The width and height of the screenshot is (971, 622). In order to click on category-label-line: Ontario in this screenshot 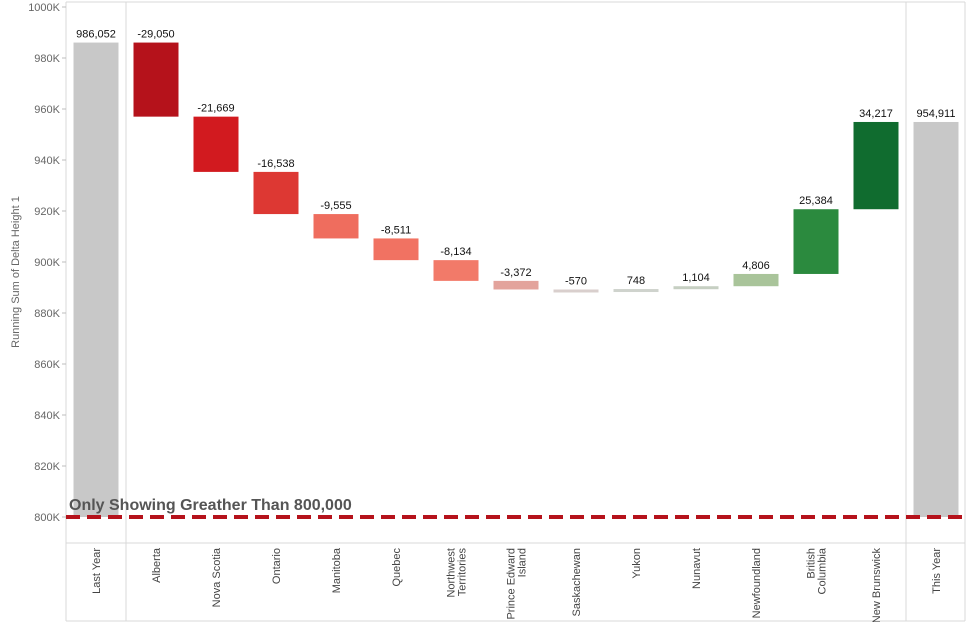, I will do `click(277, 566)`.